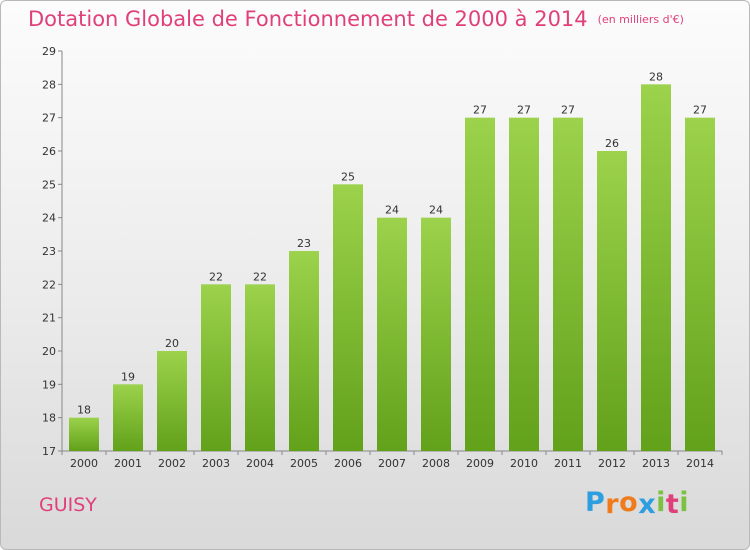 Image resolution: width=750 pixels, height=550 pixels. Describe the element at coordinates (172, 401) in the screenshot. I see `bar-2002` at that location.